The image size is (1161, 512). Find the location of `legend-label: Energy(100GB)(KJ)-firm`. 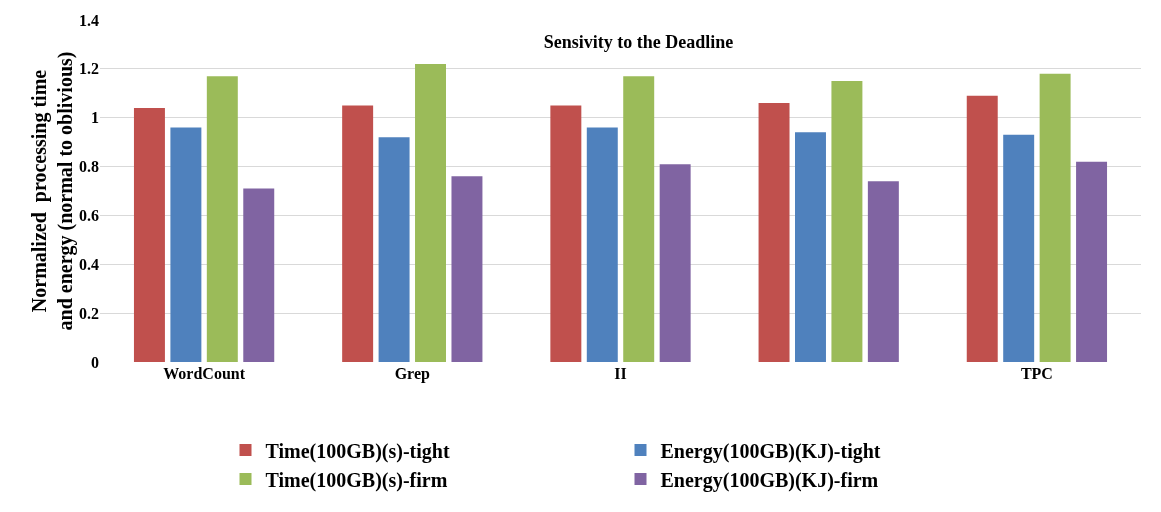

legend-label: Energy(100GB)(KJ)-firm is located at coordinates (769, 480).